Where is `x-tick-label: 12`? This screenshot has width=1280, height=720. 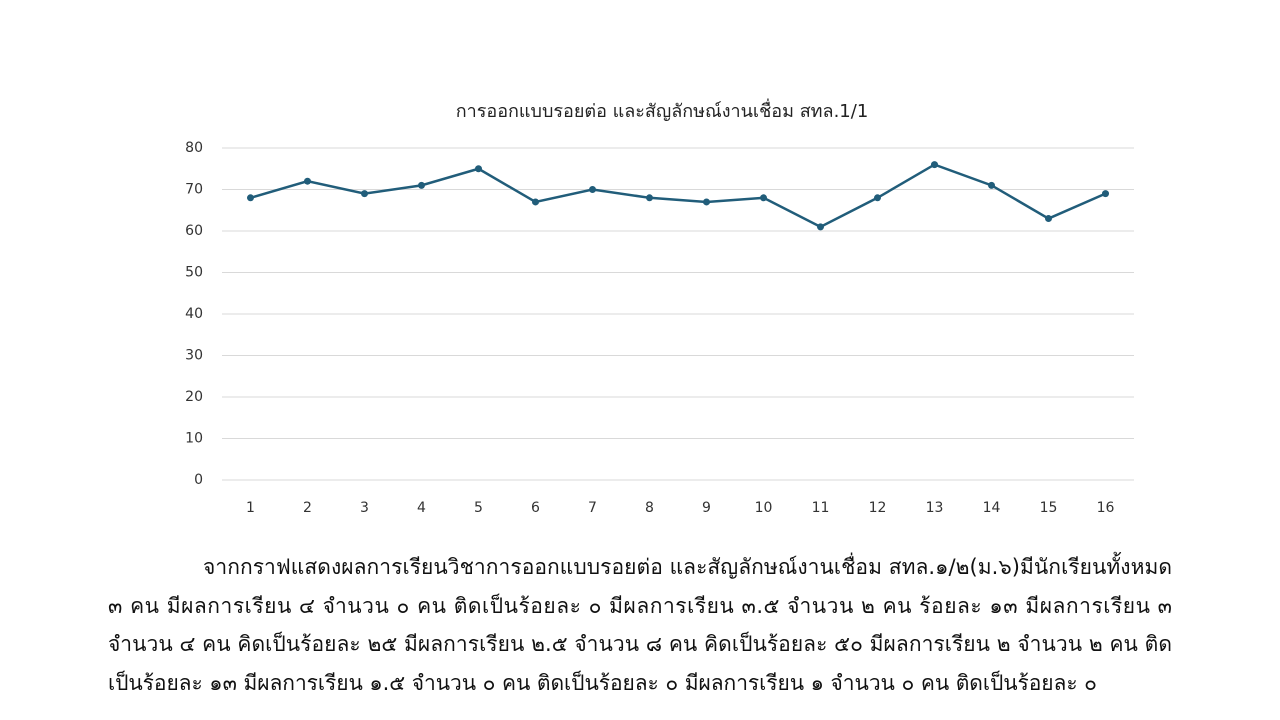 x-tick-label: 12 is located at coordinates (878, 508).